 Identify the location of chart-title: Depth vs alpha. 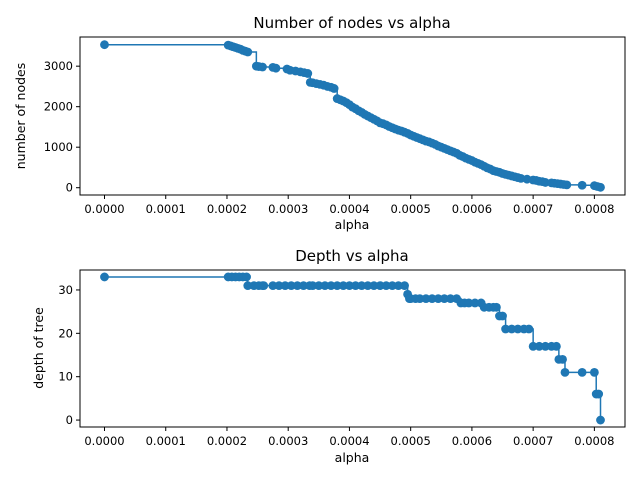
(352, 256).